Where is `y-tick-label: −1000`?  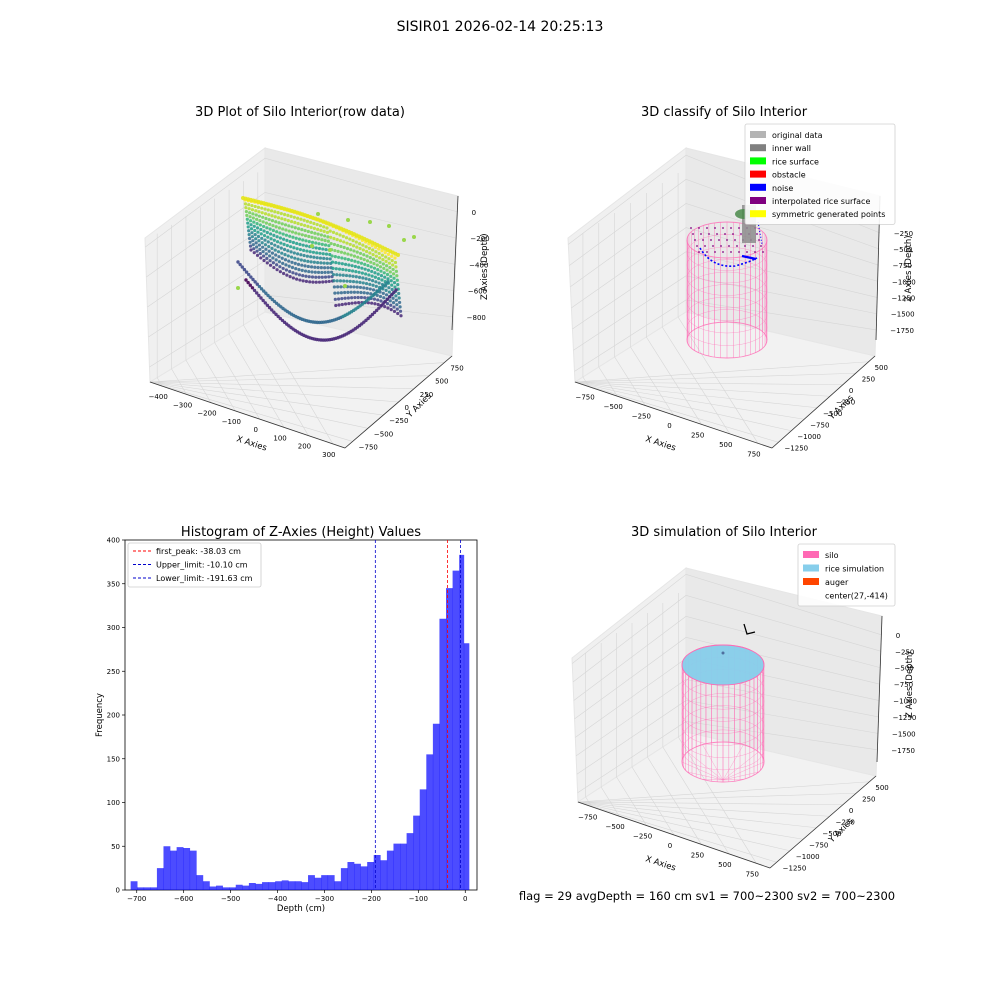 y-tick-label: −1000 is located at coordinates (808, 857).